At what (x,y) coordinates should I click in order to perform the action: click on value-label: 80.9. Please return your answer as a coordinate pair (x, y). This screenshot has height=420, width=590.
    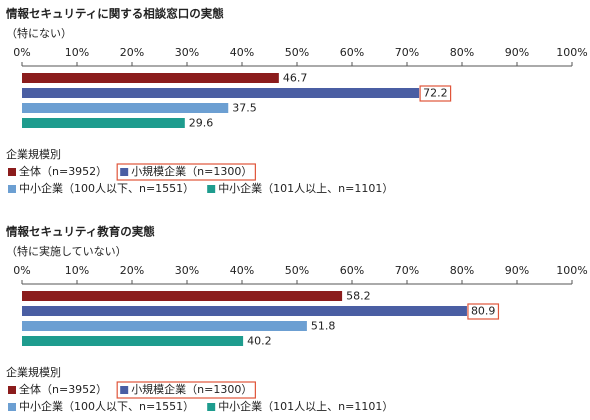
    Looking at the image, I should click on (483, 311).